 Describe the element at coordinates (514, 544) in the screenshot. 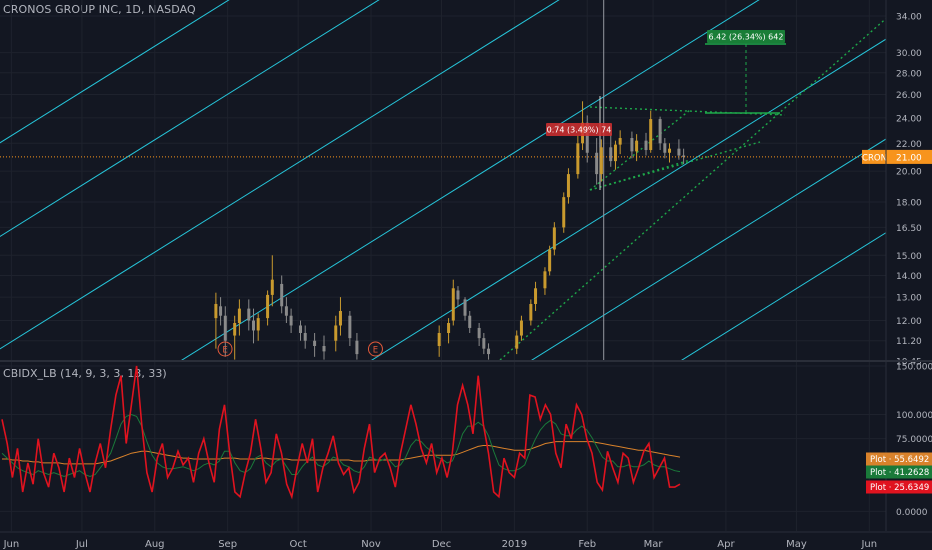

I see `x-tick-label: 2019` at that location.